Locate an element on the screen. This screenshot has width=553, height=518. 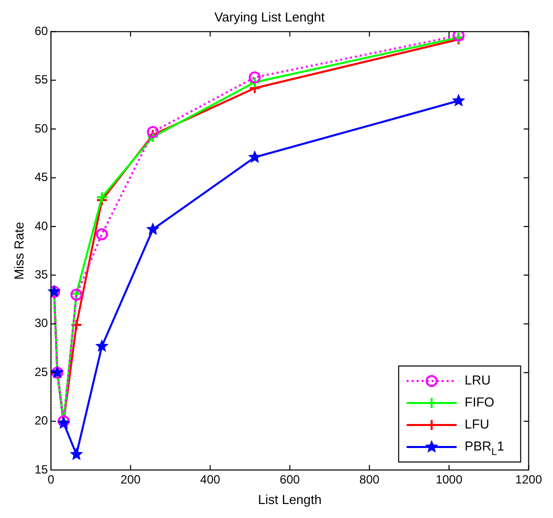
y-tick-label: 35 is located at coordinates (41, 274).